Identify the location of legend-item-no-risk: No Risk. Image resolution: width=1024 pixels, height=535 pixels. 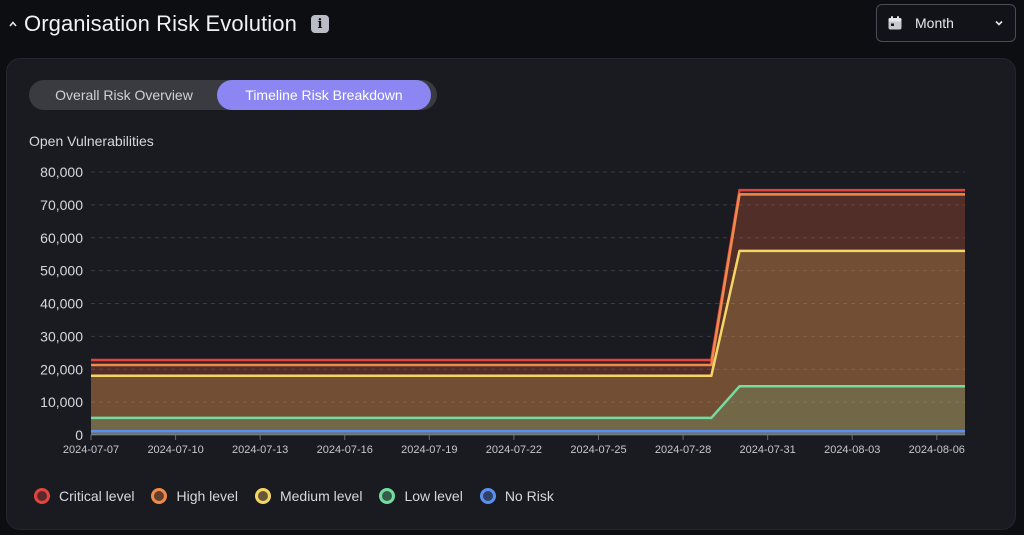
(516, 496).